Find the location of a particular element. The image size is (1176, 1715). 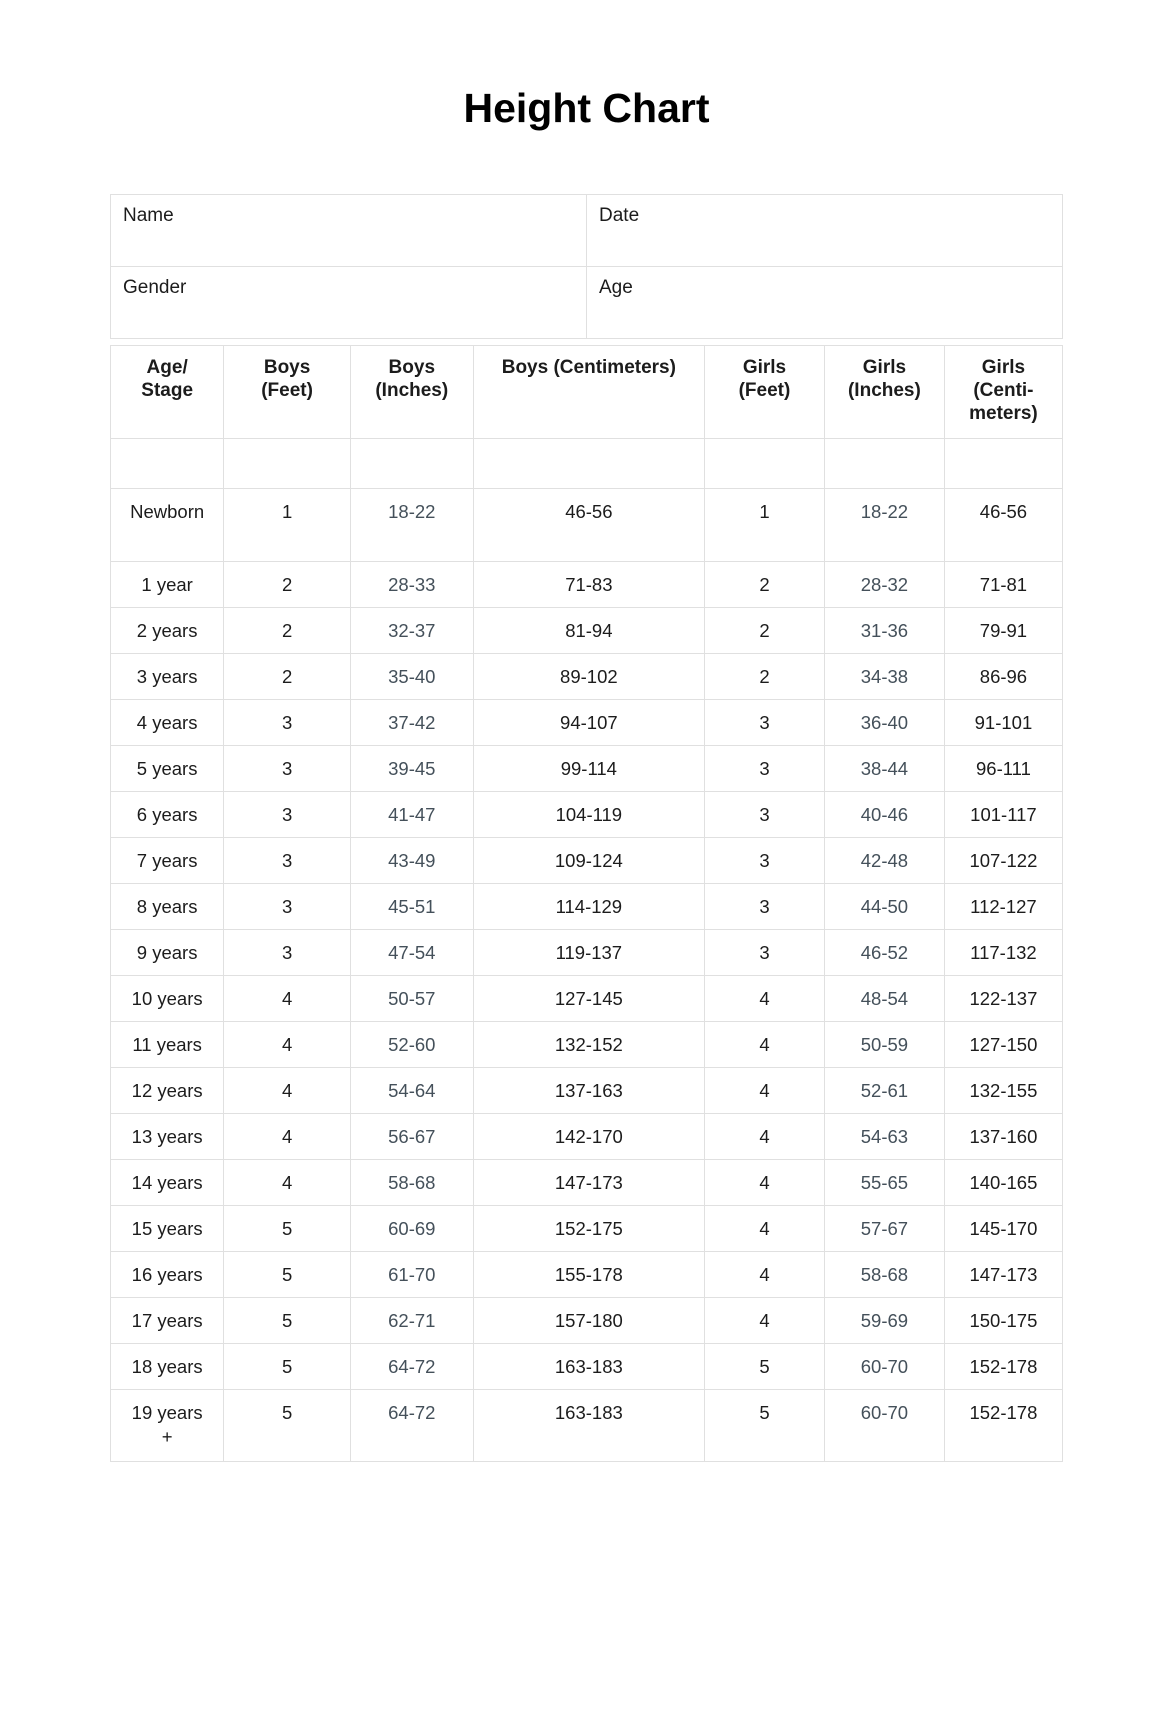

boys-cm-cell: 114-129 is located at coordinates (589, 907).